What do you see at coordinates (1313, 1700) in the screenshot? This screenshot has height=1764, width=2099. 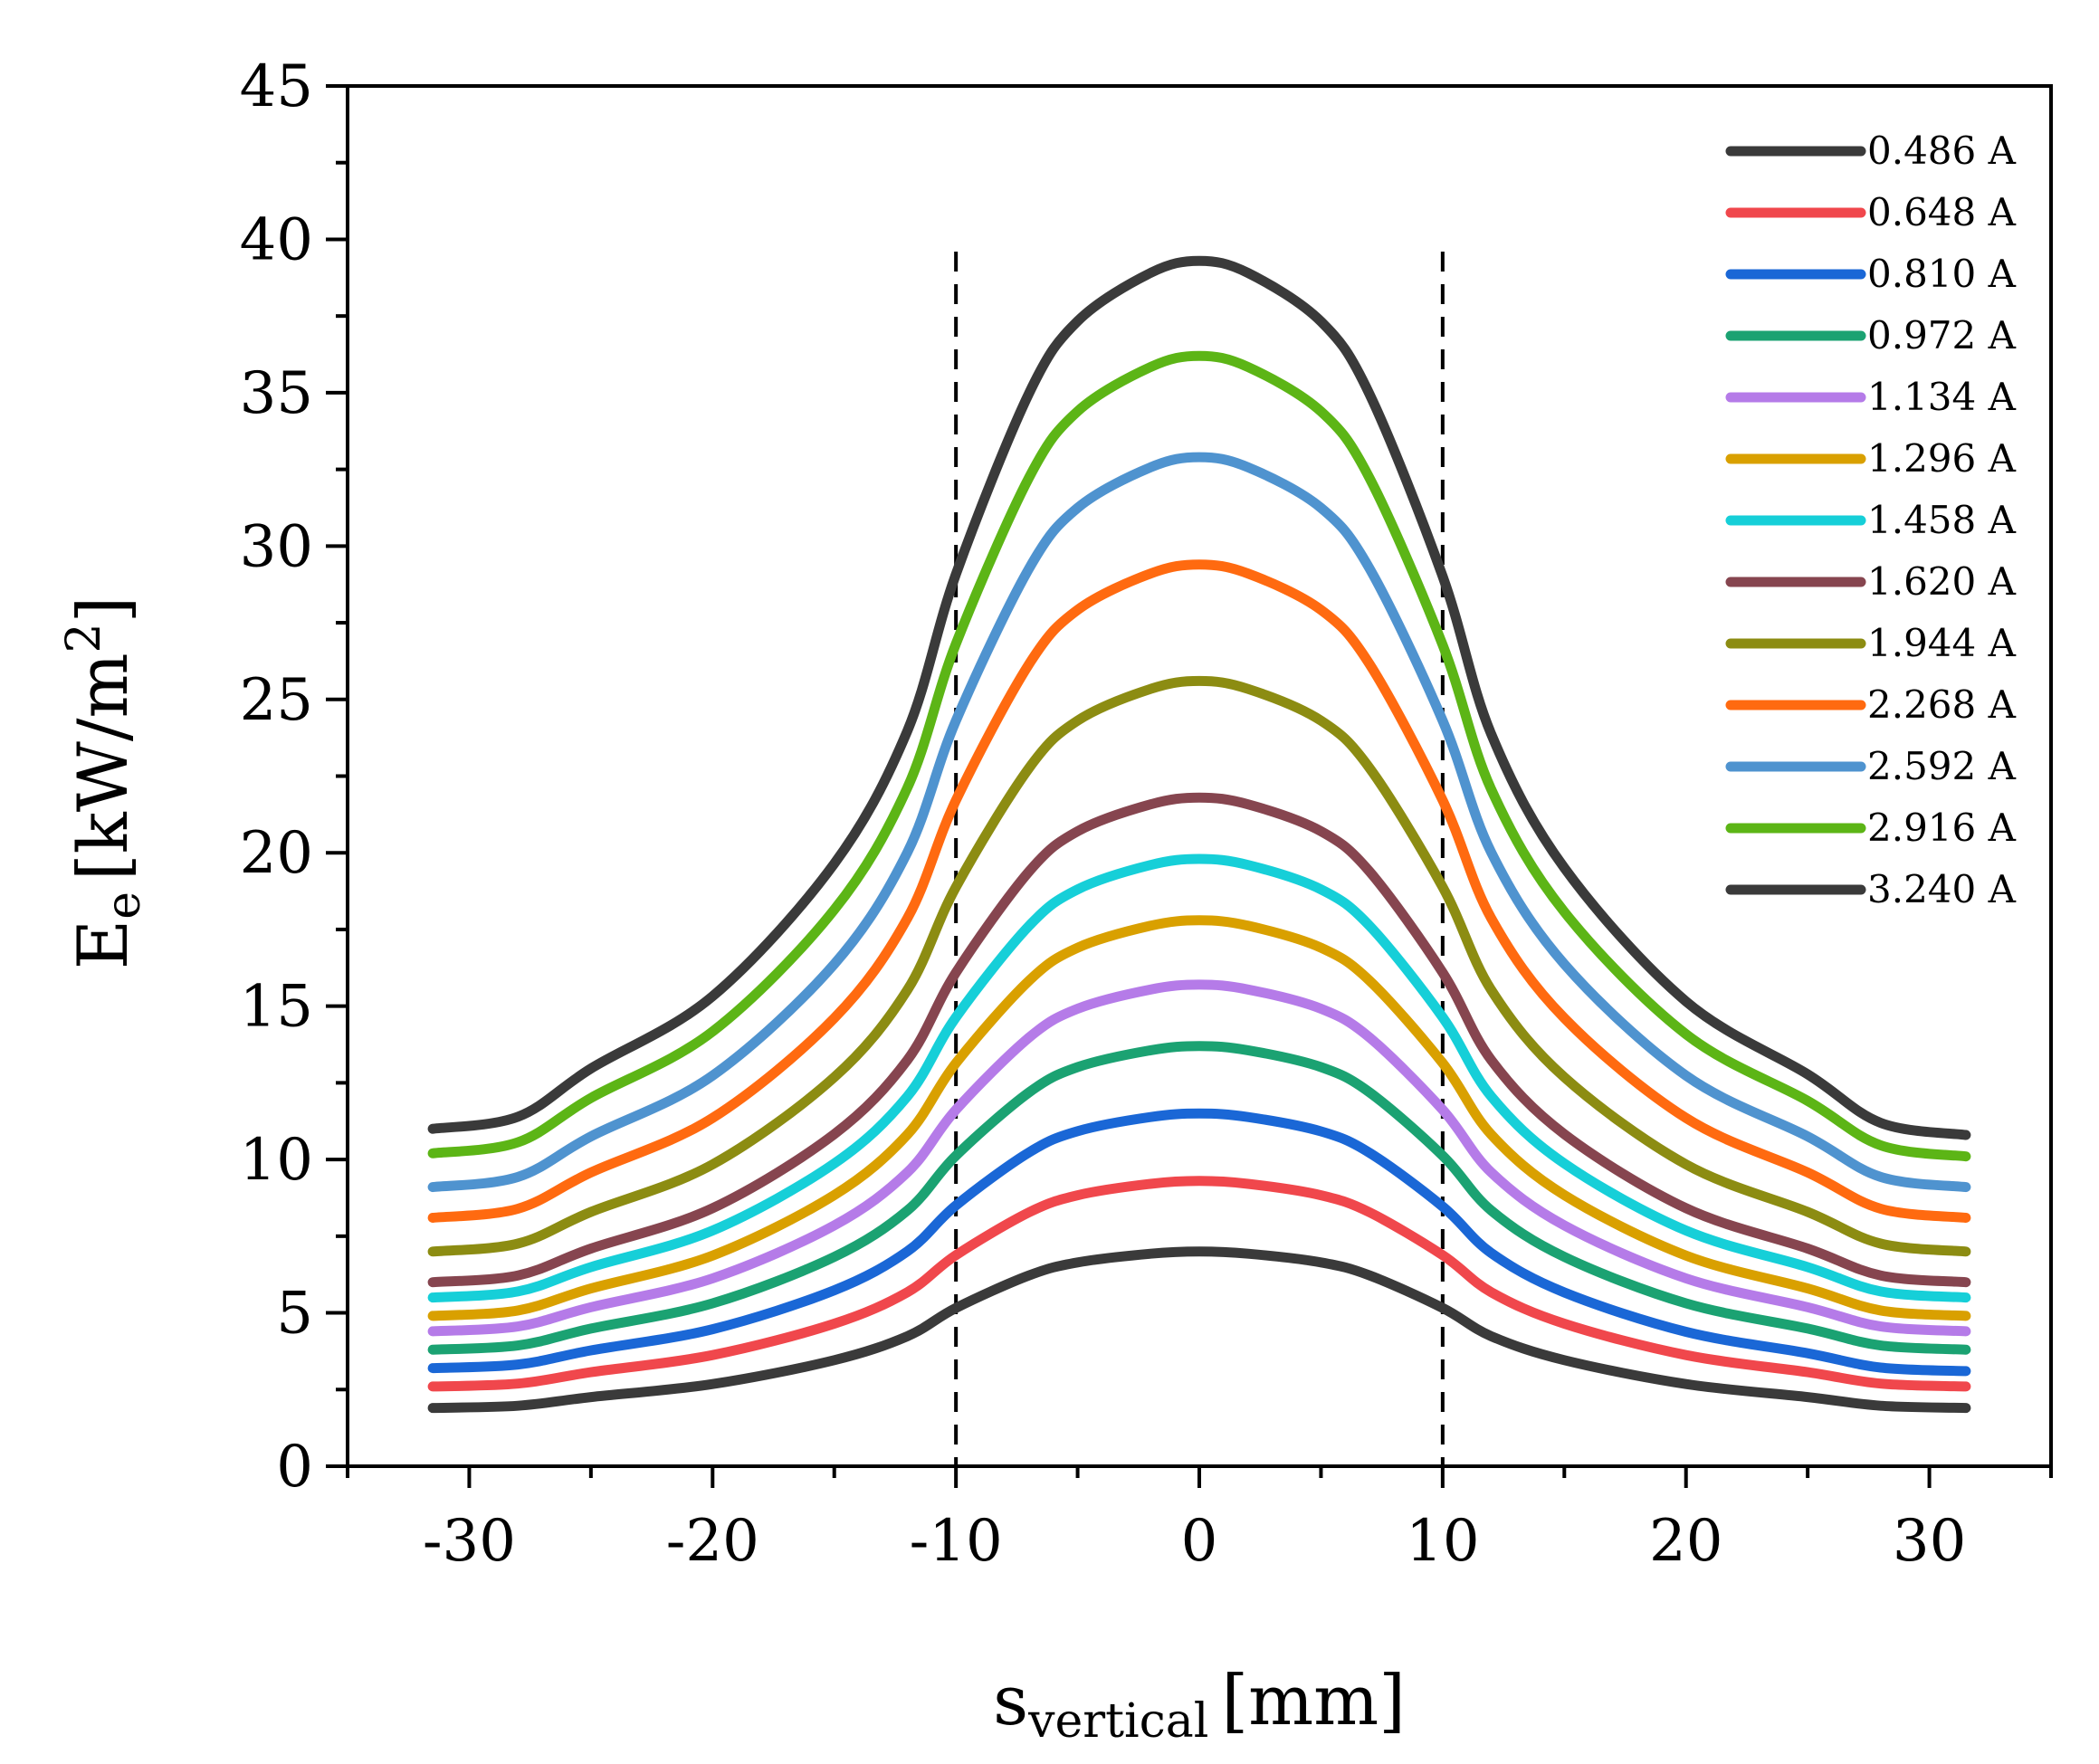 I see `x-axis-title-unit: [mm]` at bounding box center [1313, 1700].